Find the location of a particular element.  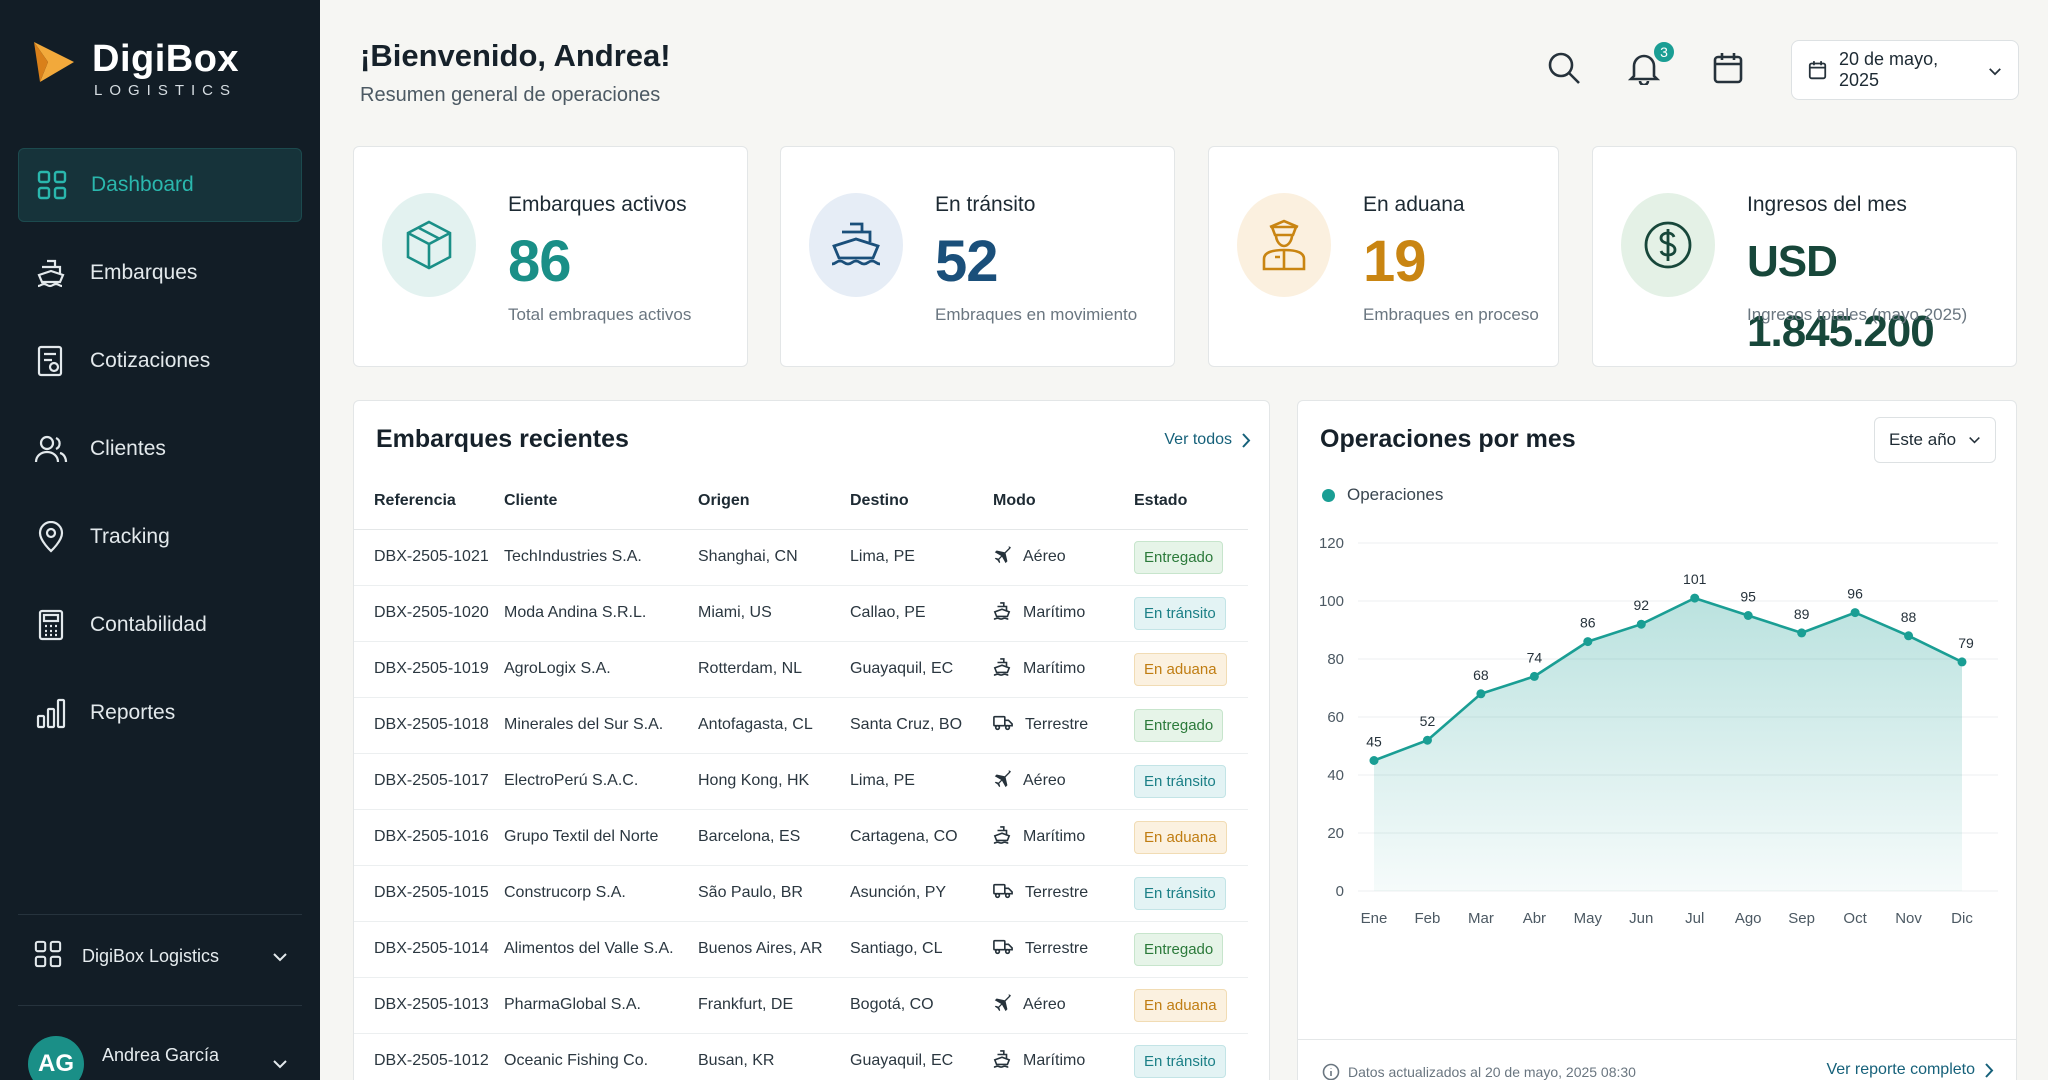

cell-origin: São Paulo, BR is located at coordinates (774, 893).